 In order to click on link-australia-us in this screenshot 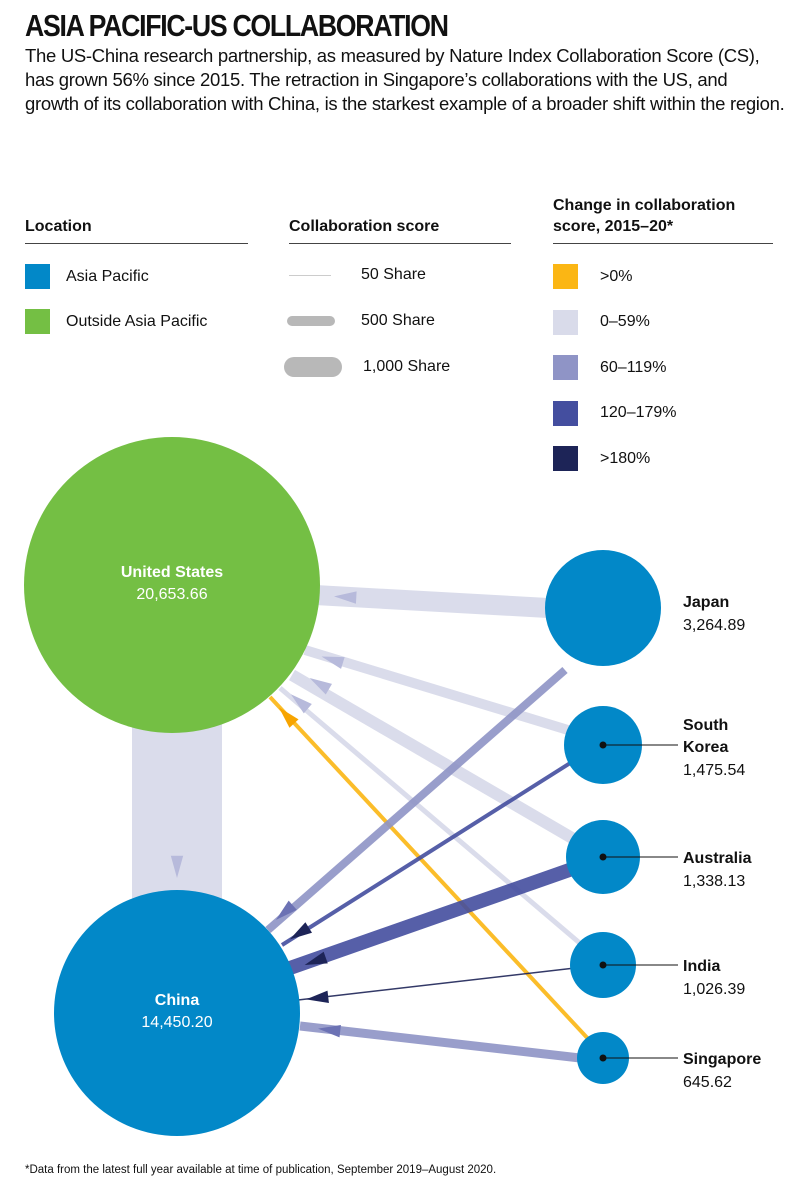, I will do `click(432, 756)`.